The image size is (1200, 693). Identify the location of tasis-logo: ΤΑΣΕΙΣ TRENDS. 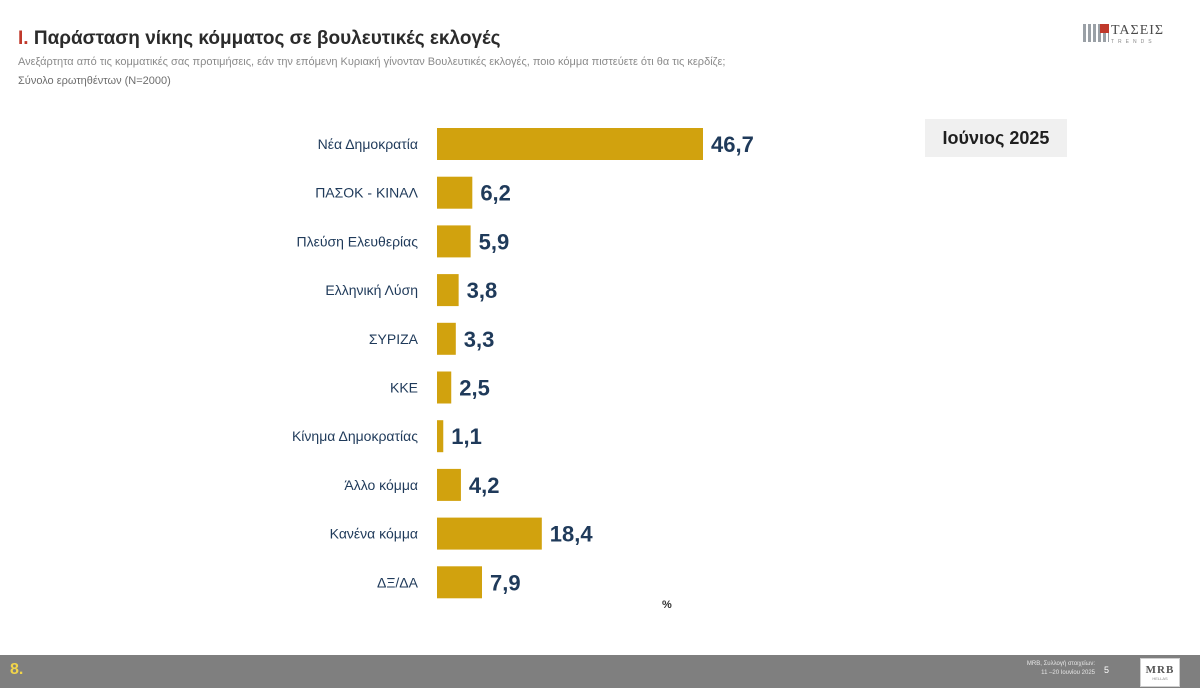
(1123, 35).